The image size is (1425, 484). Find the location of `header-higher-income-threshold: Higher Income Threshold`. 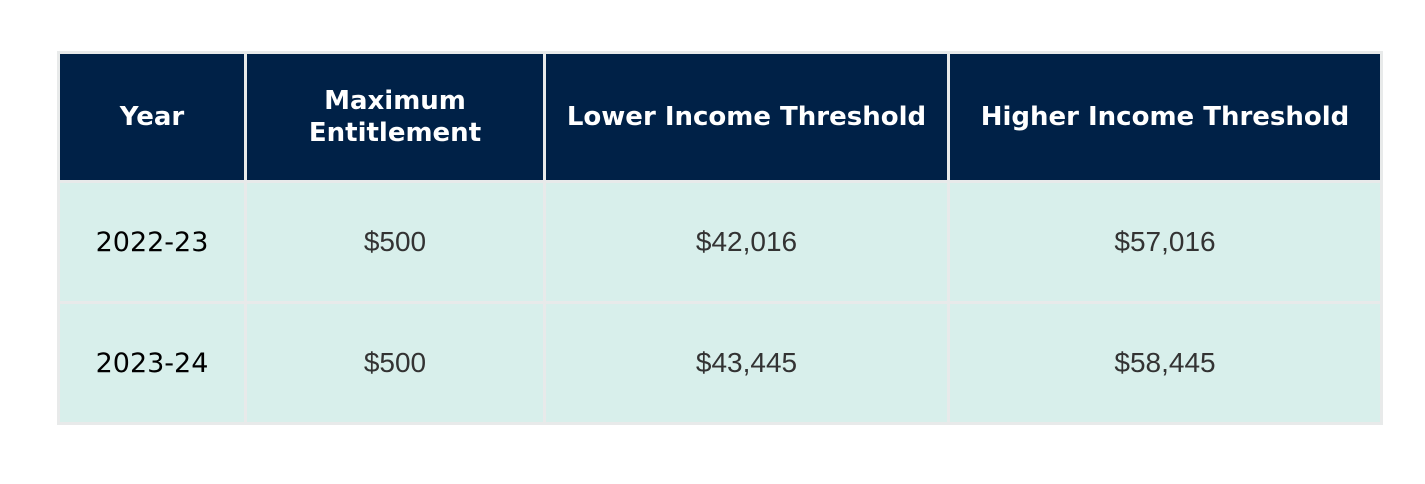

header-higher-income-threshold: Higher Income Threshold is located at coordinates (1165, 117).